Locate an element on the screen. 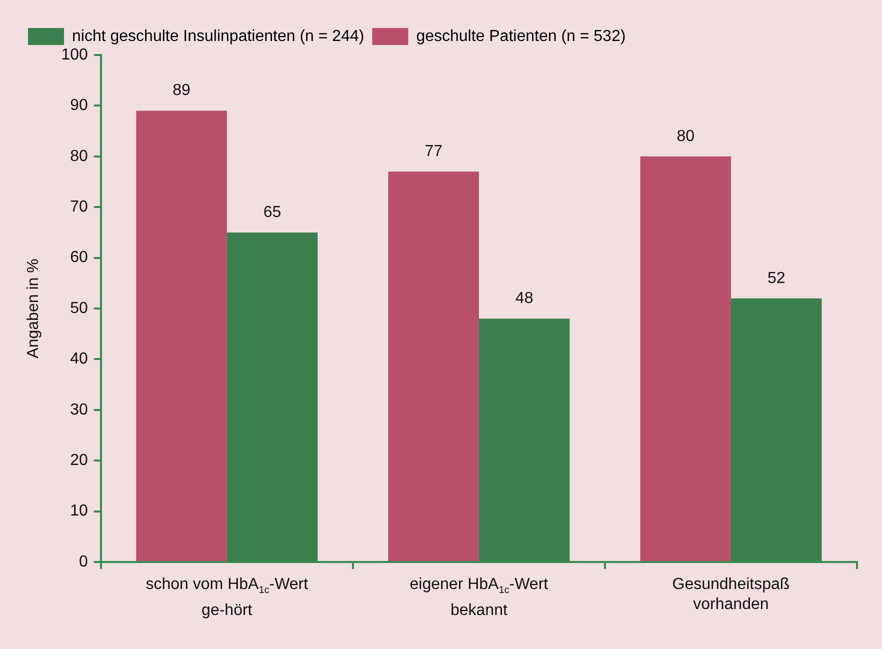 This screenshot has height=649, width=882. data-label: 48 is located at coordinates (524, 299).